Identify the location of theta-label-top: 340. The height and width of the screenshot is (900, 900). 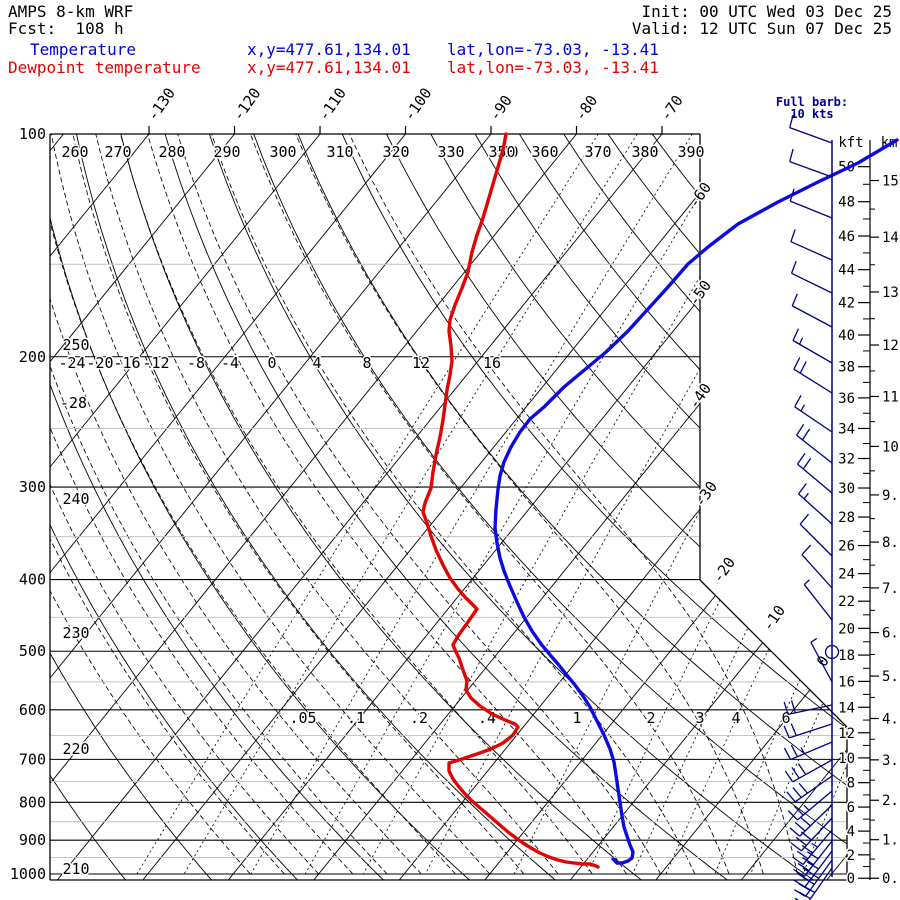
(504, 152).